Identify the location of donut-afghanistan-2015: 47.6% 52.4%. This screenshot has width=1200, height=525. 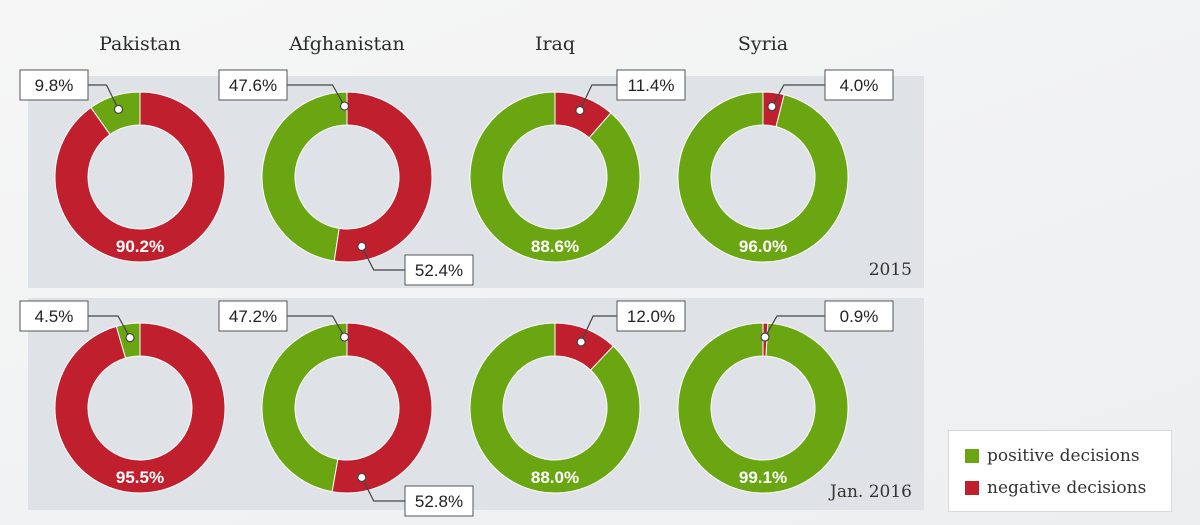
(346, 177).